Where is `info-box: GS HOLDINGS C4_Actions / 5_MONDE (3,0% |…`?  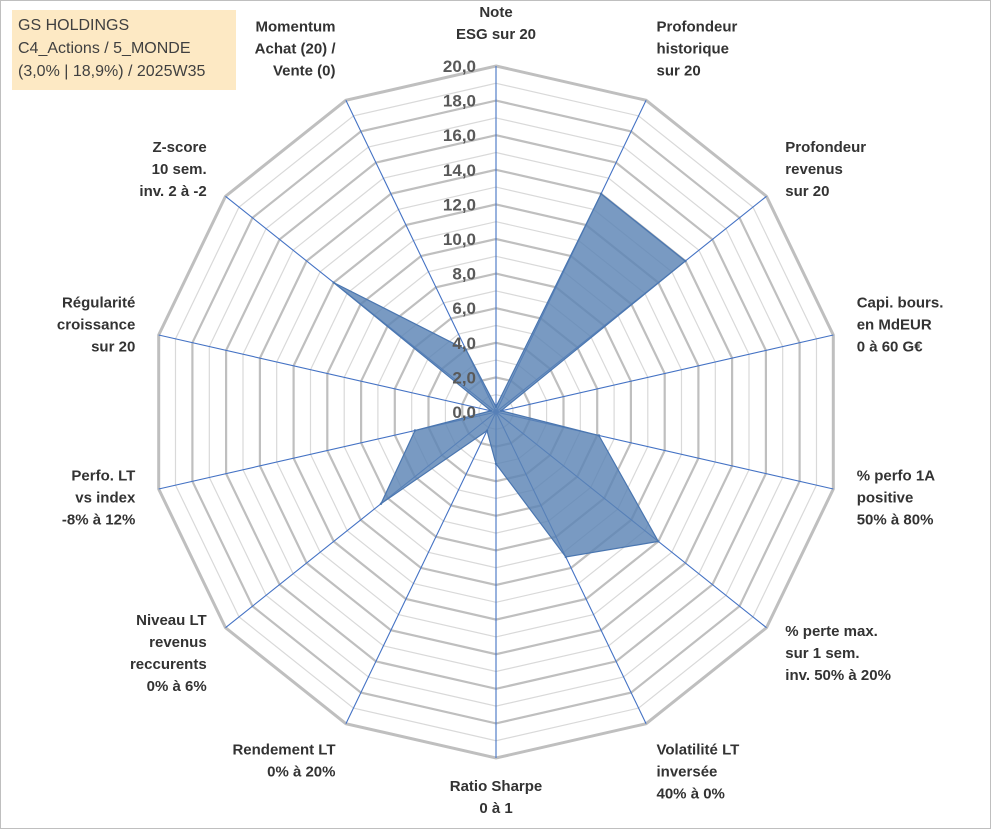
info-box: GS HOLDINGS C4_Actions / 5_MONDE (3,0% |… is located at coordinates (124, 50).